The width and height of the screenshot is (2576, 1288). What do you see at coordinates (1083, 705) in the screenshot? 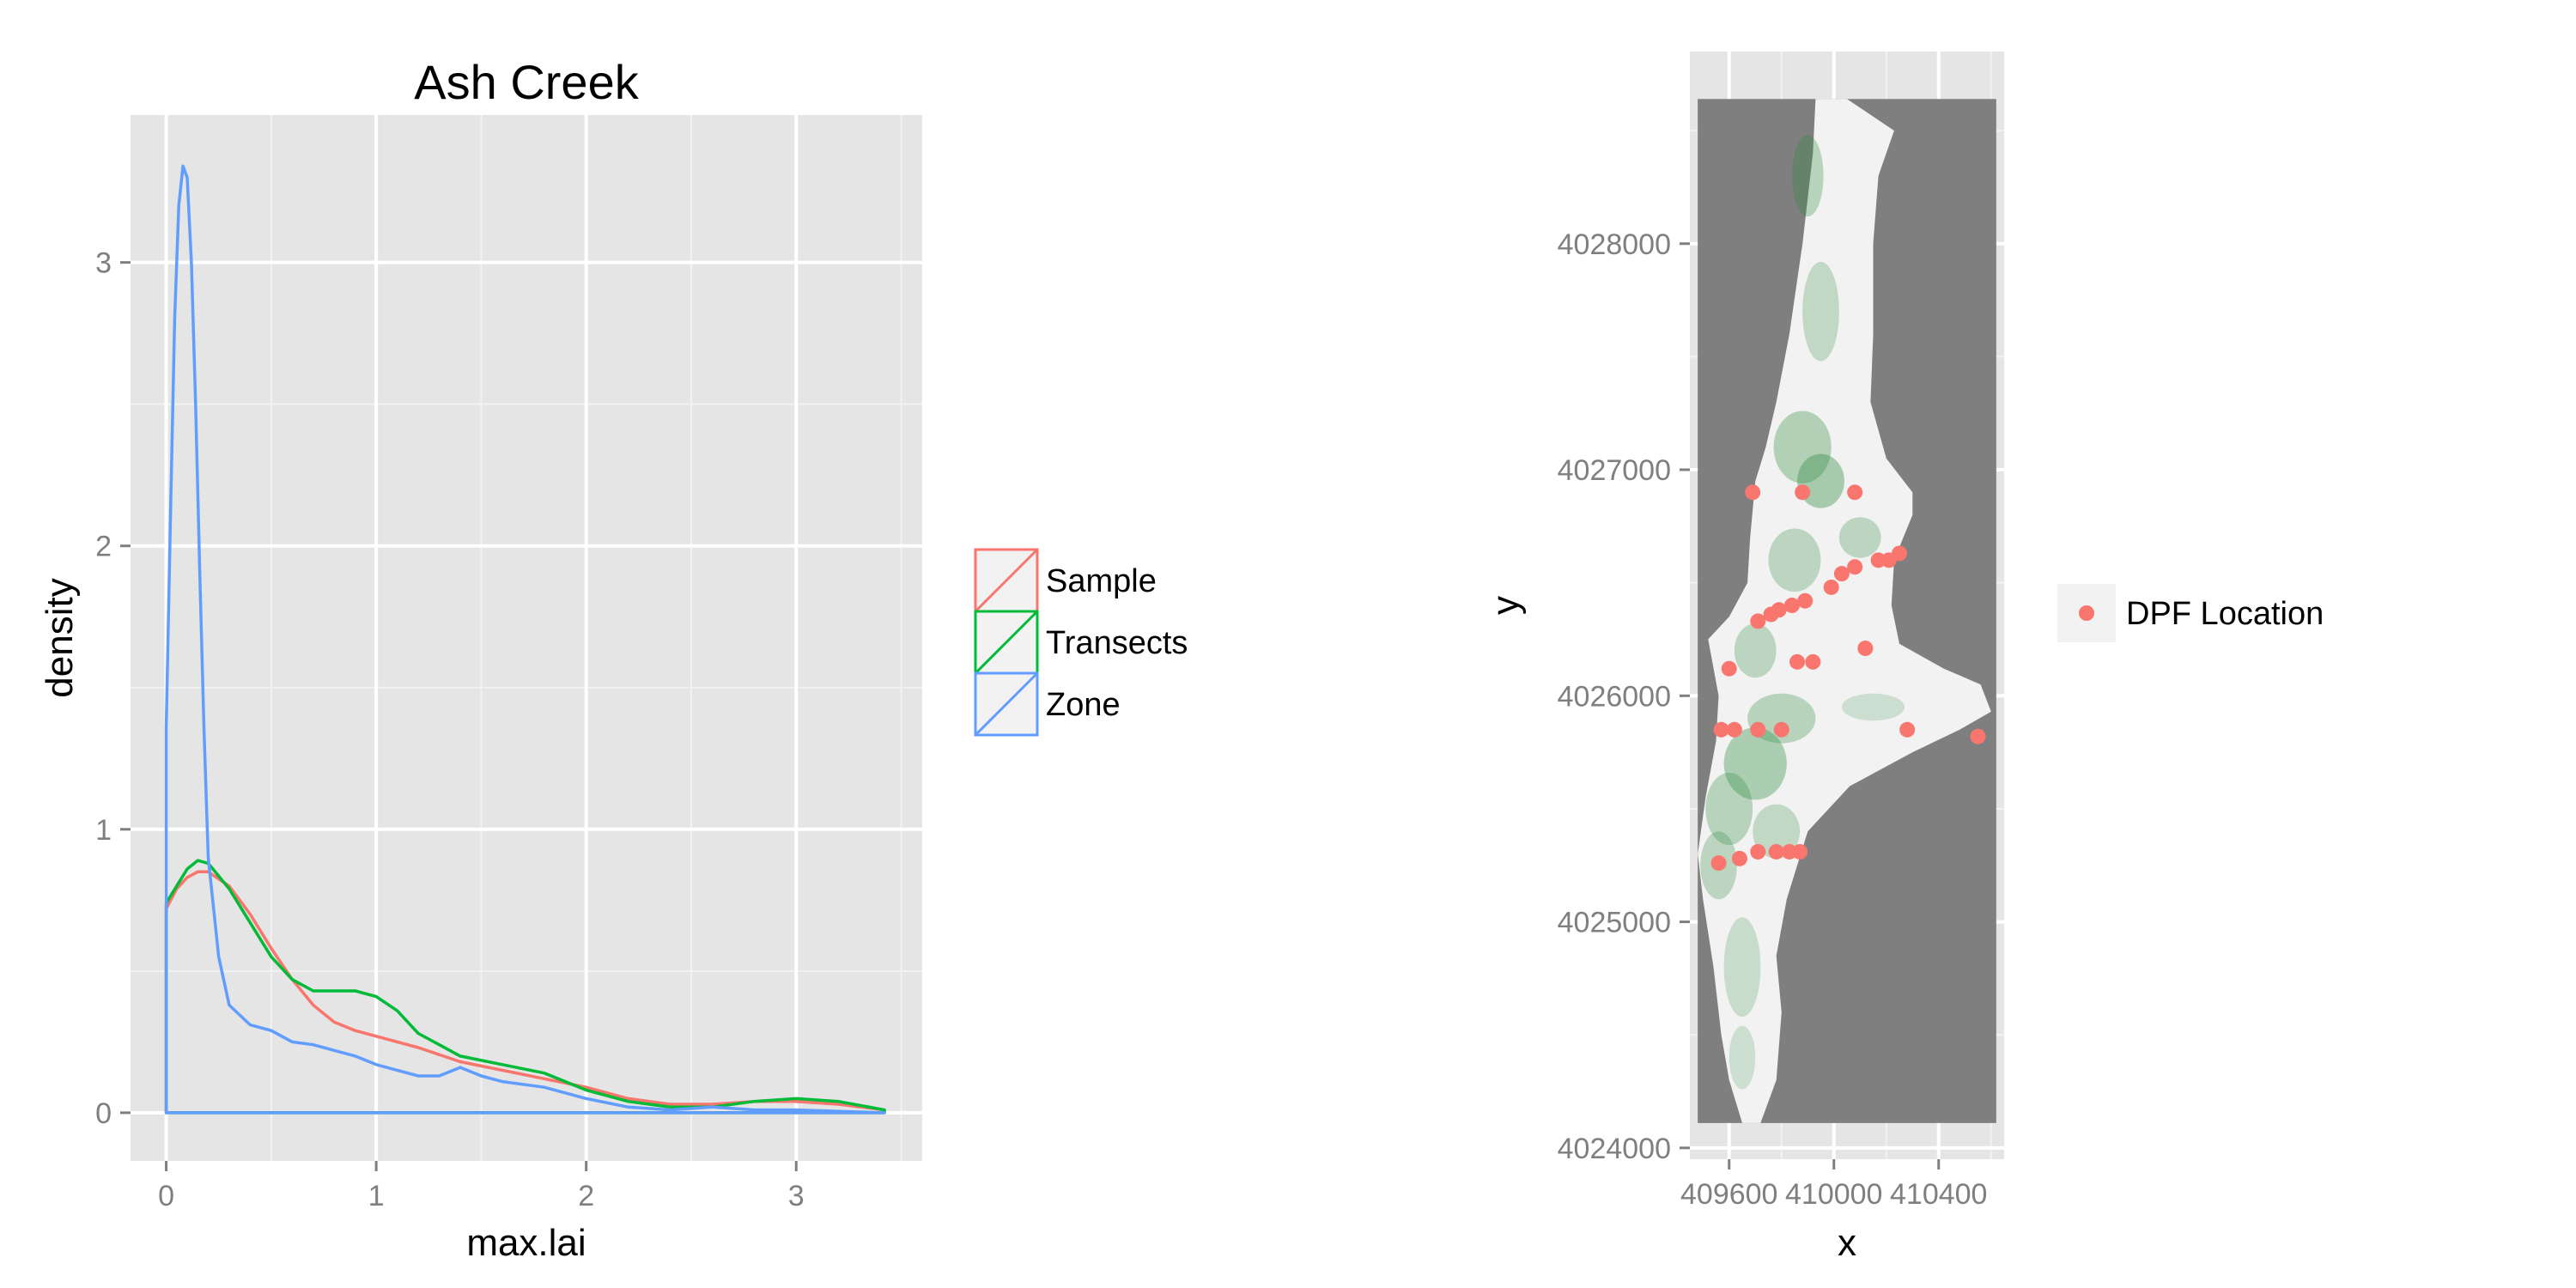
I see `legend-label-zone: Zone` at bounding box center [1083, 705].